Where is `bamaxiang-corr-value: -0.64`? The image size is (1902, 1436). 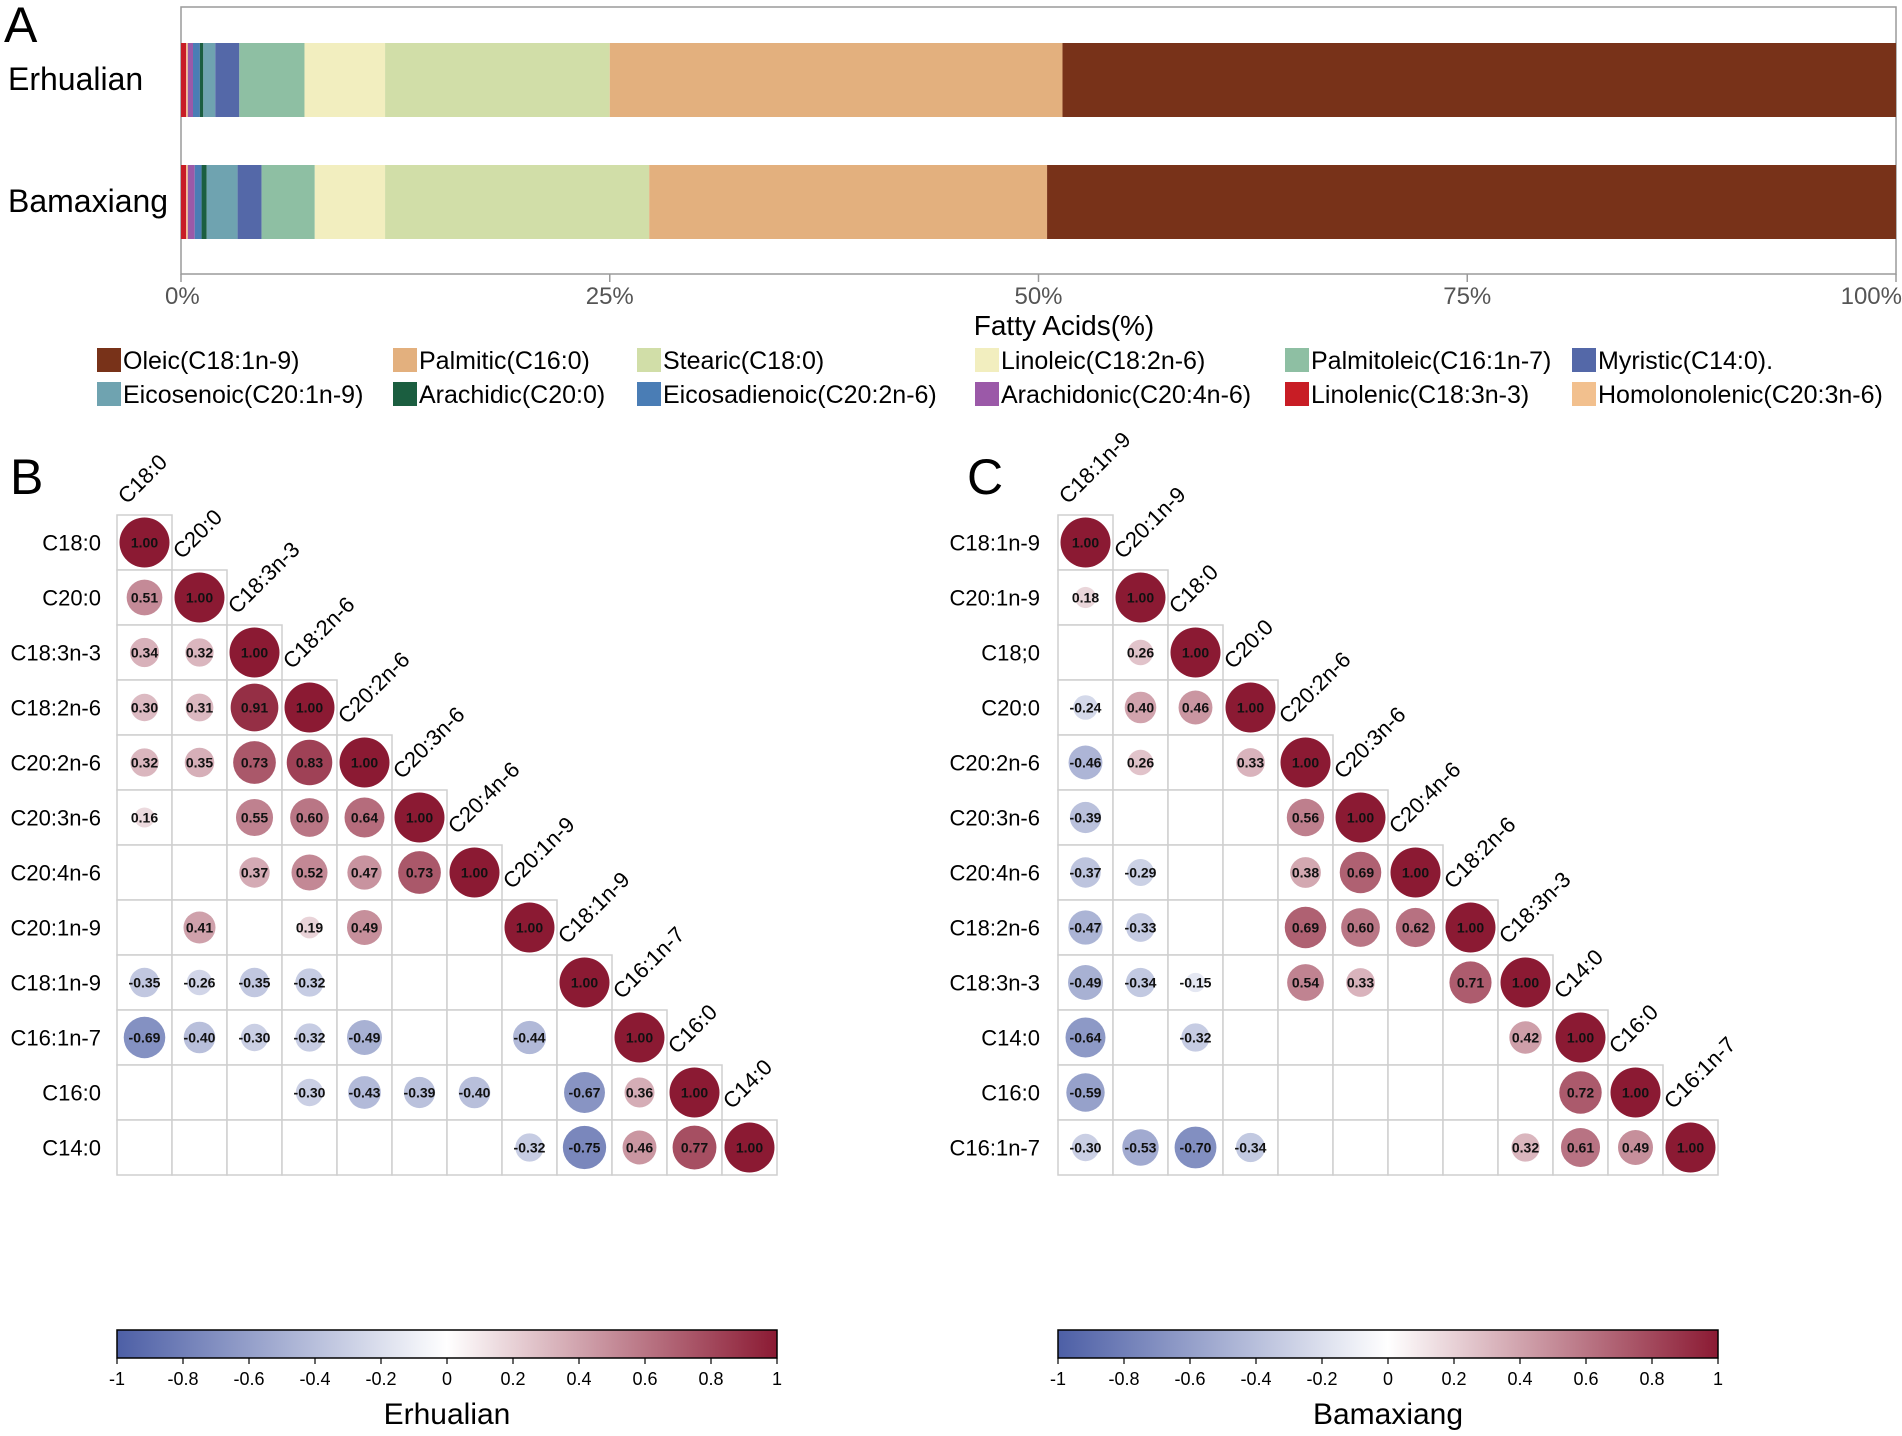 bamaxiang-corr-value: -0.64 is located at coordinates (1086, 1038).